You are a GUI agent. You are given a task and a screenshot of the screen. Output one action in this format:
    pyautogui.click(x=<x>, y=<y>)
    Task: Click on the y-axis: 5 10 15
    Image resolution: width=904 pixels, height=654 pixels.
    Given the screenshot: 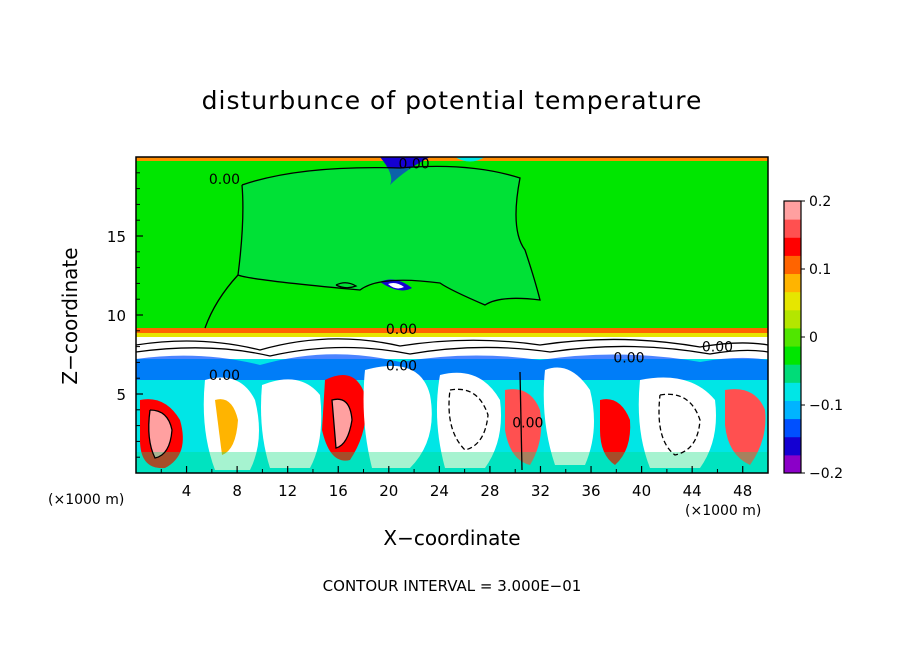 What is the action you would take?
    pyautogui.click(x=125, y=315)
    